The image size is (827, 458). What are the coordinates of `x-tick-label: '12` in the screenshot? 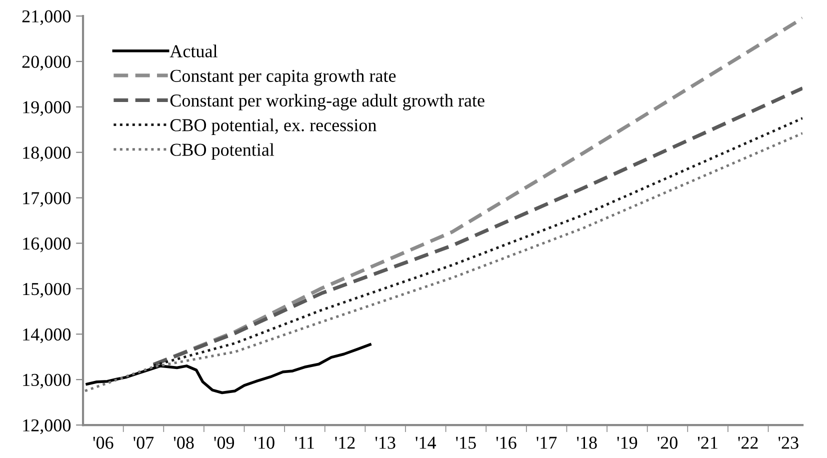 It's located at (345, 442).